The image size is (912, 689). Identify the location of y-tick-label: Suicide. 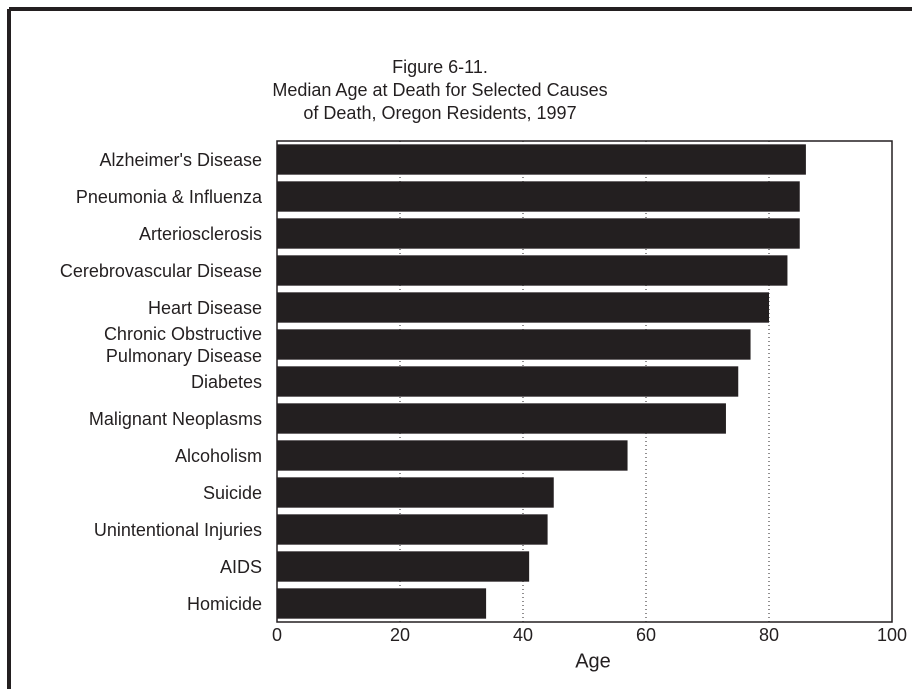
(232, 492).